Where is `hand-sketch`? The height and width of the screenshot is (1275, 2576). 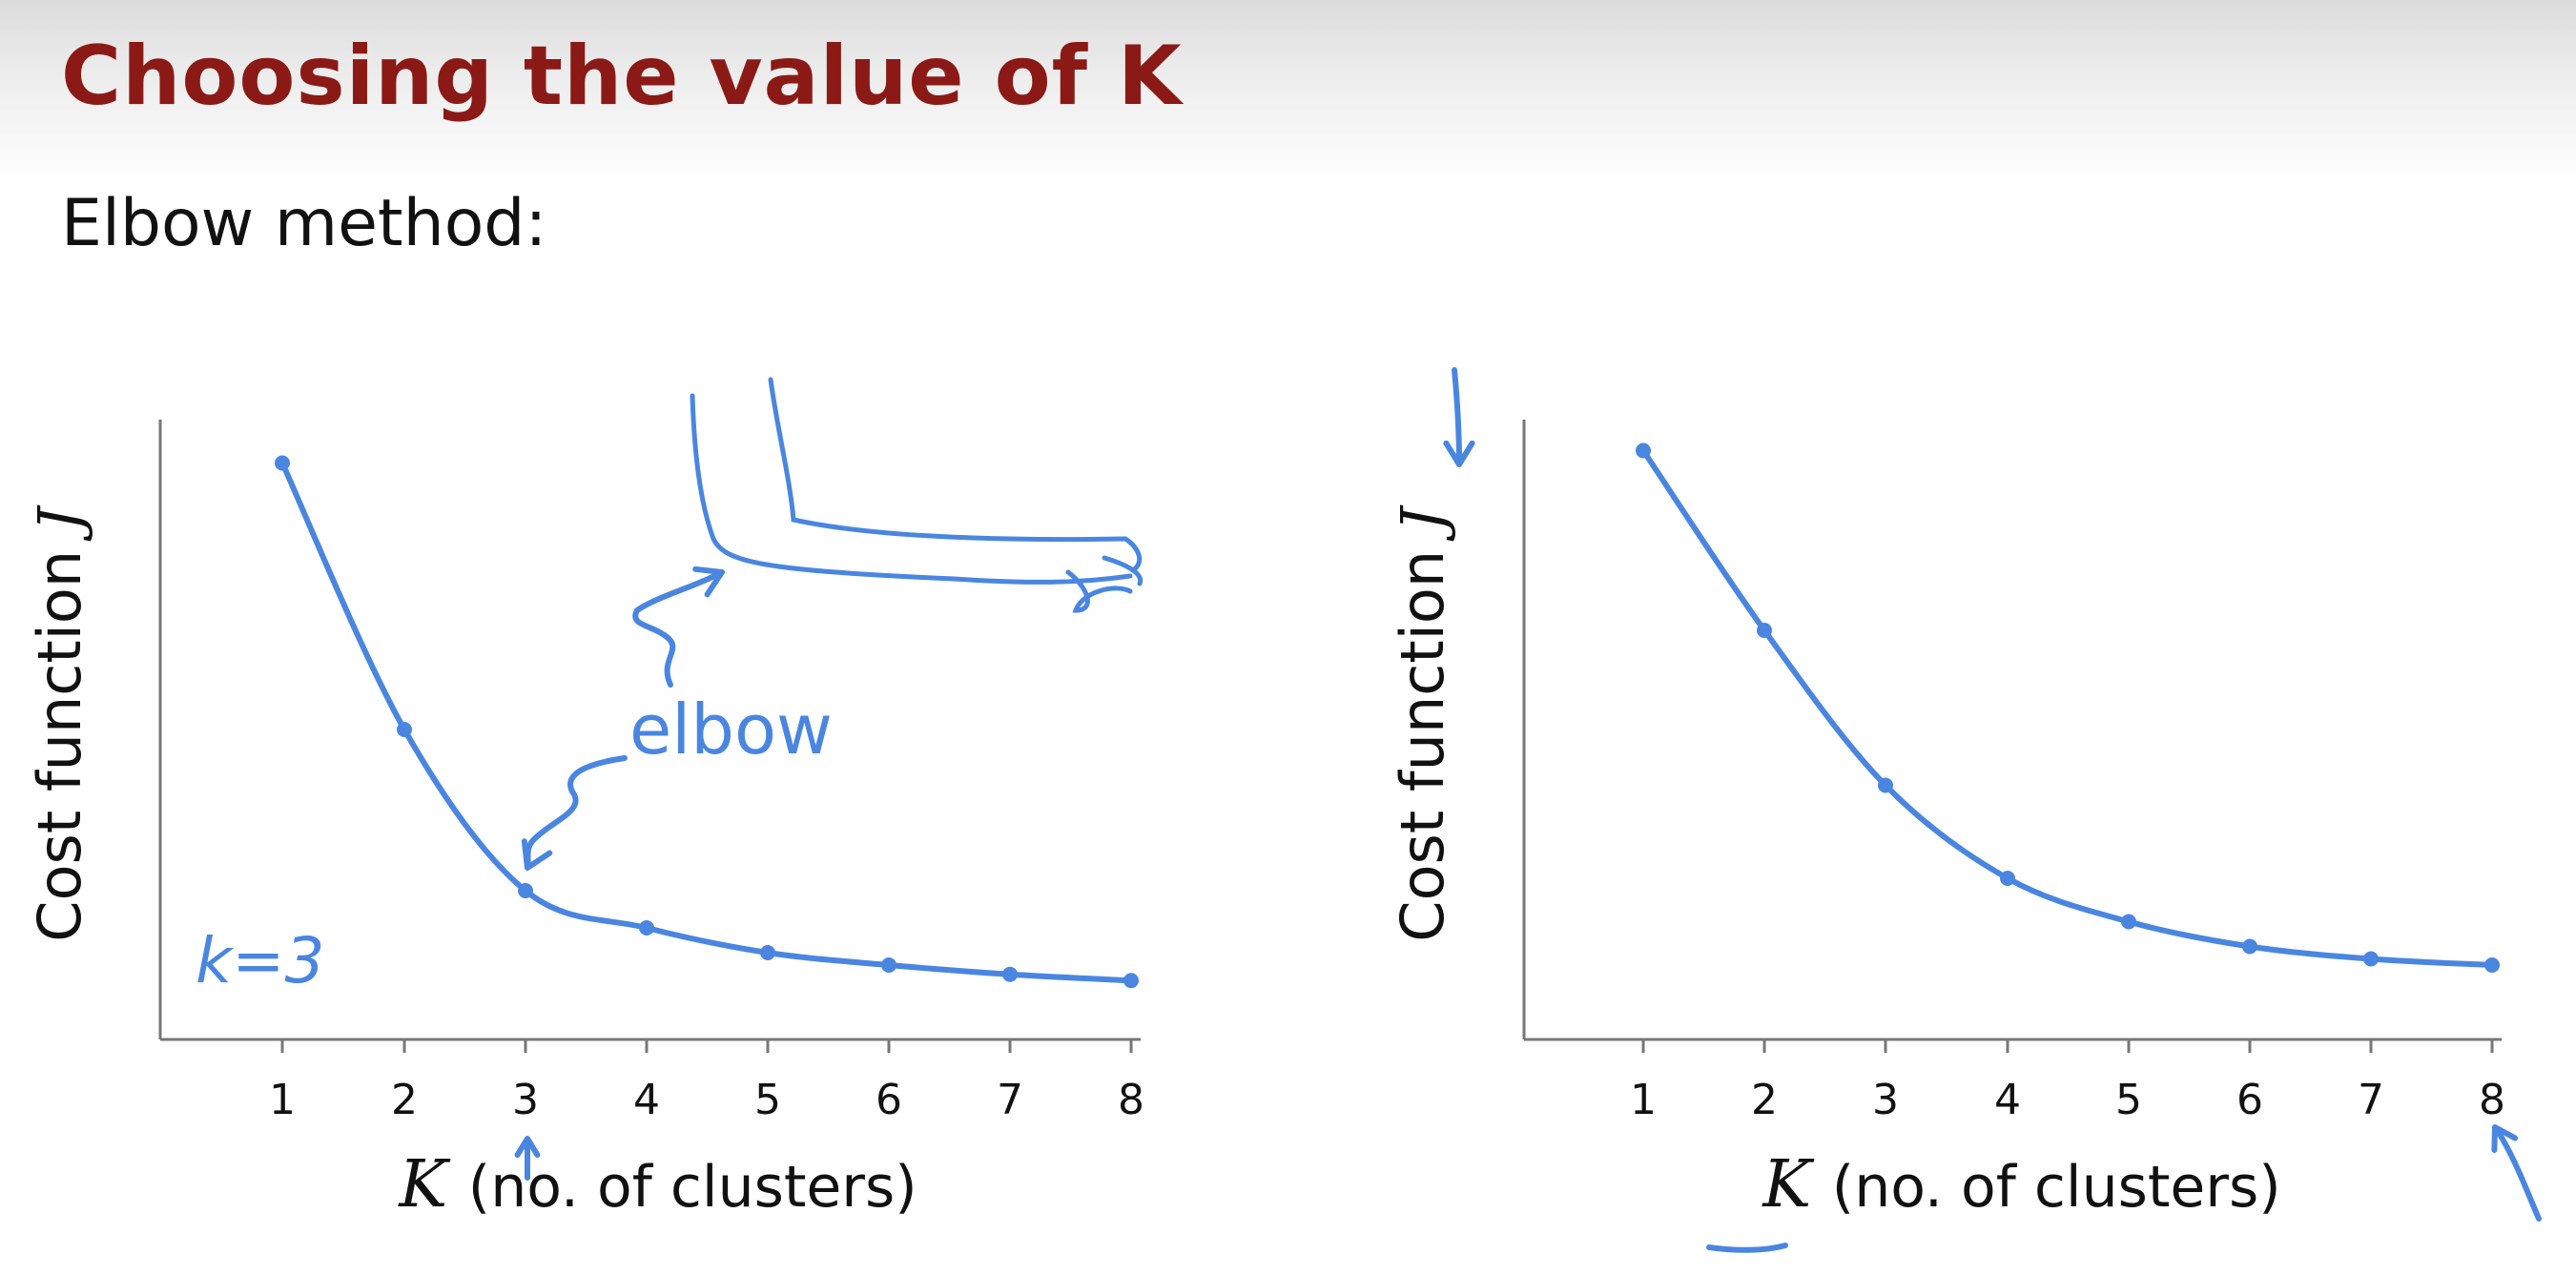
hand-sketch is located at coordinates (1104, 584).